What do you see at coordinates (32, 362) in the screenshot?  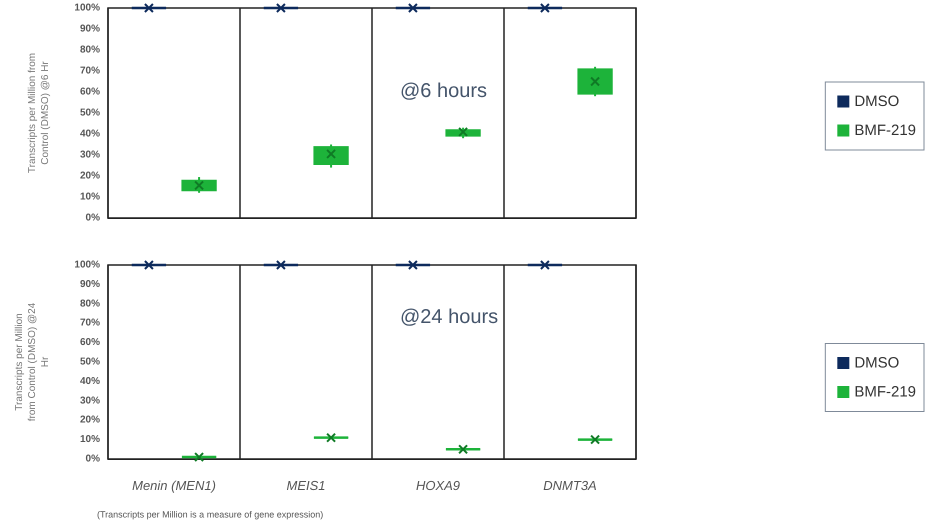 I see `y-axis-title: Transcripts per Million from Control (DMSO) @24 Hr` at bounding box center [32, 362].